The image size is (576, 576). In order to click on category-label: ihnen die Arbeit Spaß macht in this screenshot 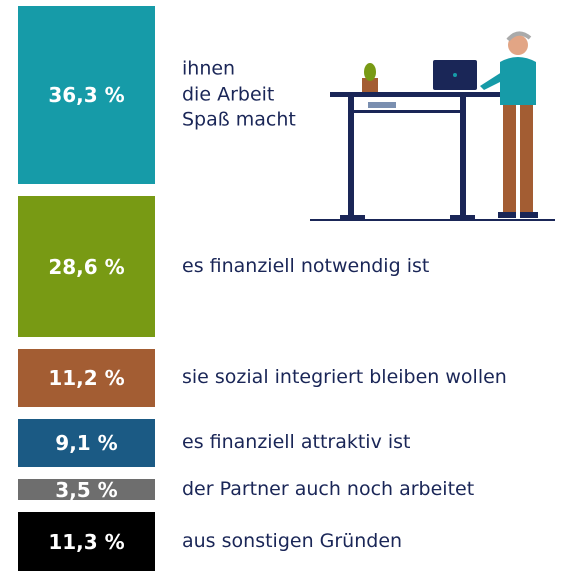, I will do `click(239, 94)`.